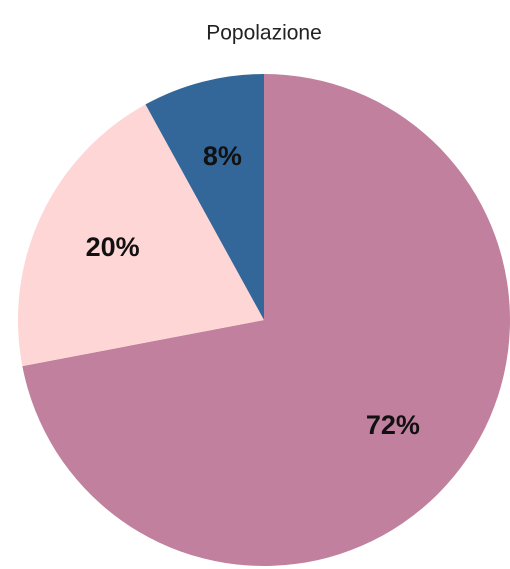  I want to click on chart-title: Popolazione, so click(264, 33).